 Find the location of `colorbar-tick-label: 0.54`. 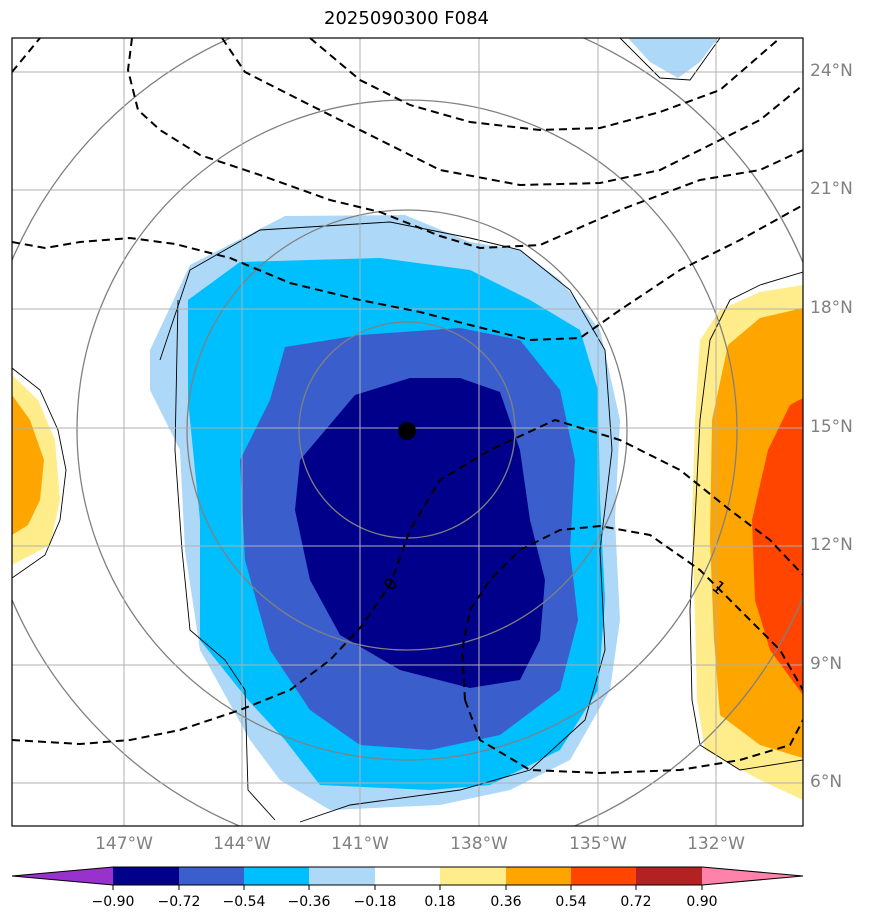

colorbar-tick-label: 0.54 is located at coordinates (571, 902).